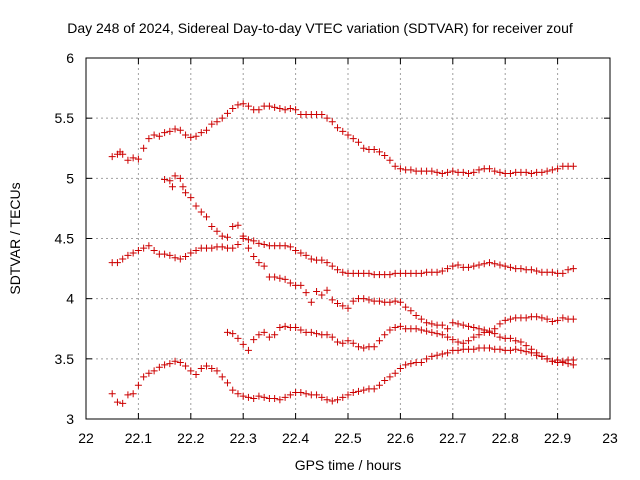 Image resolution: width=640 pixels, height=480 pixels. Describe the element at coordinates (557, 438) in the screenshot. I see `x-tick-label: 22.9` at that location.